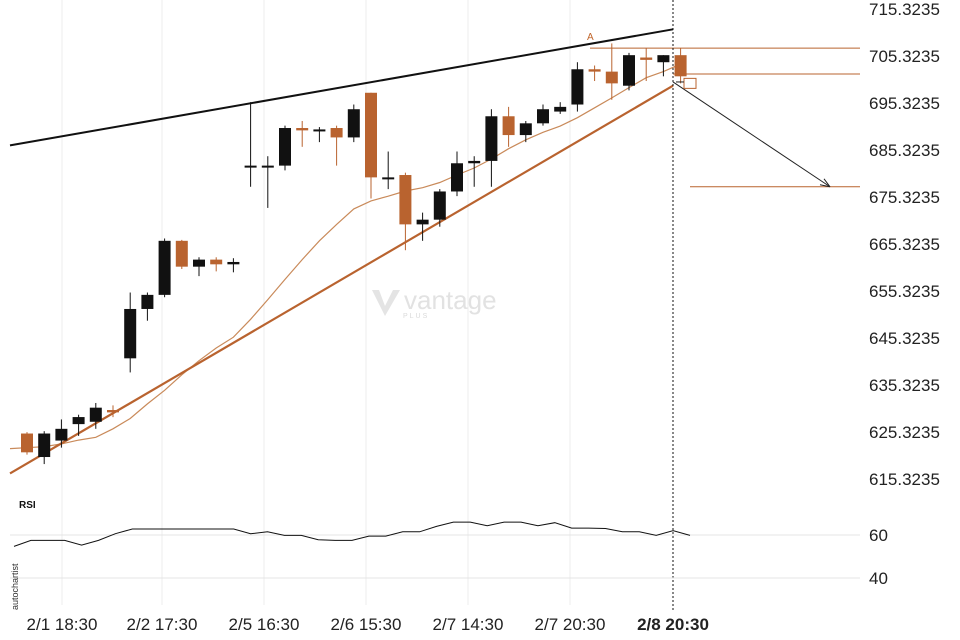 This screenshot has width=960, height=640. I want to click on watermark-brand: vantage, so click(450, 300).